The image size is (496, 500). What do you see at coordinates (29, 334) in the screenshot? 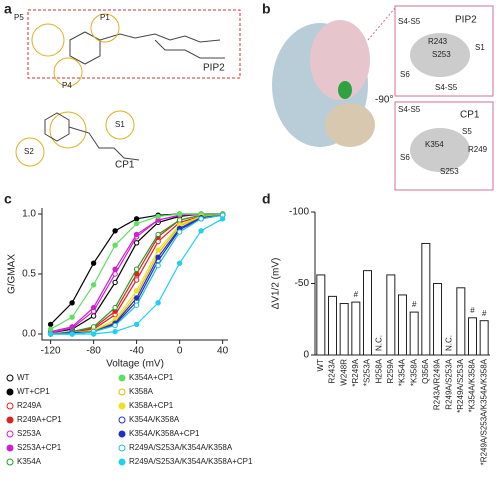
I see `y-tick-label: 0.0` at bounding box center [29, 334].